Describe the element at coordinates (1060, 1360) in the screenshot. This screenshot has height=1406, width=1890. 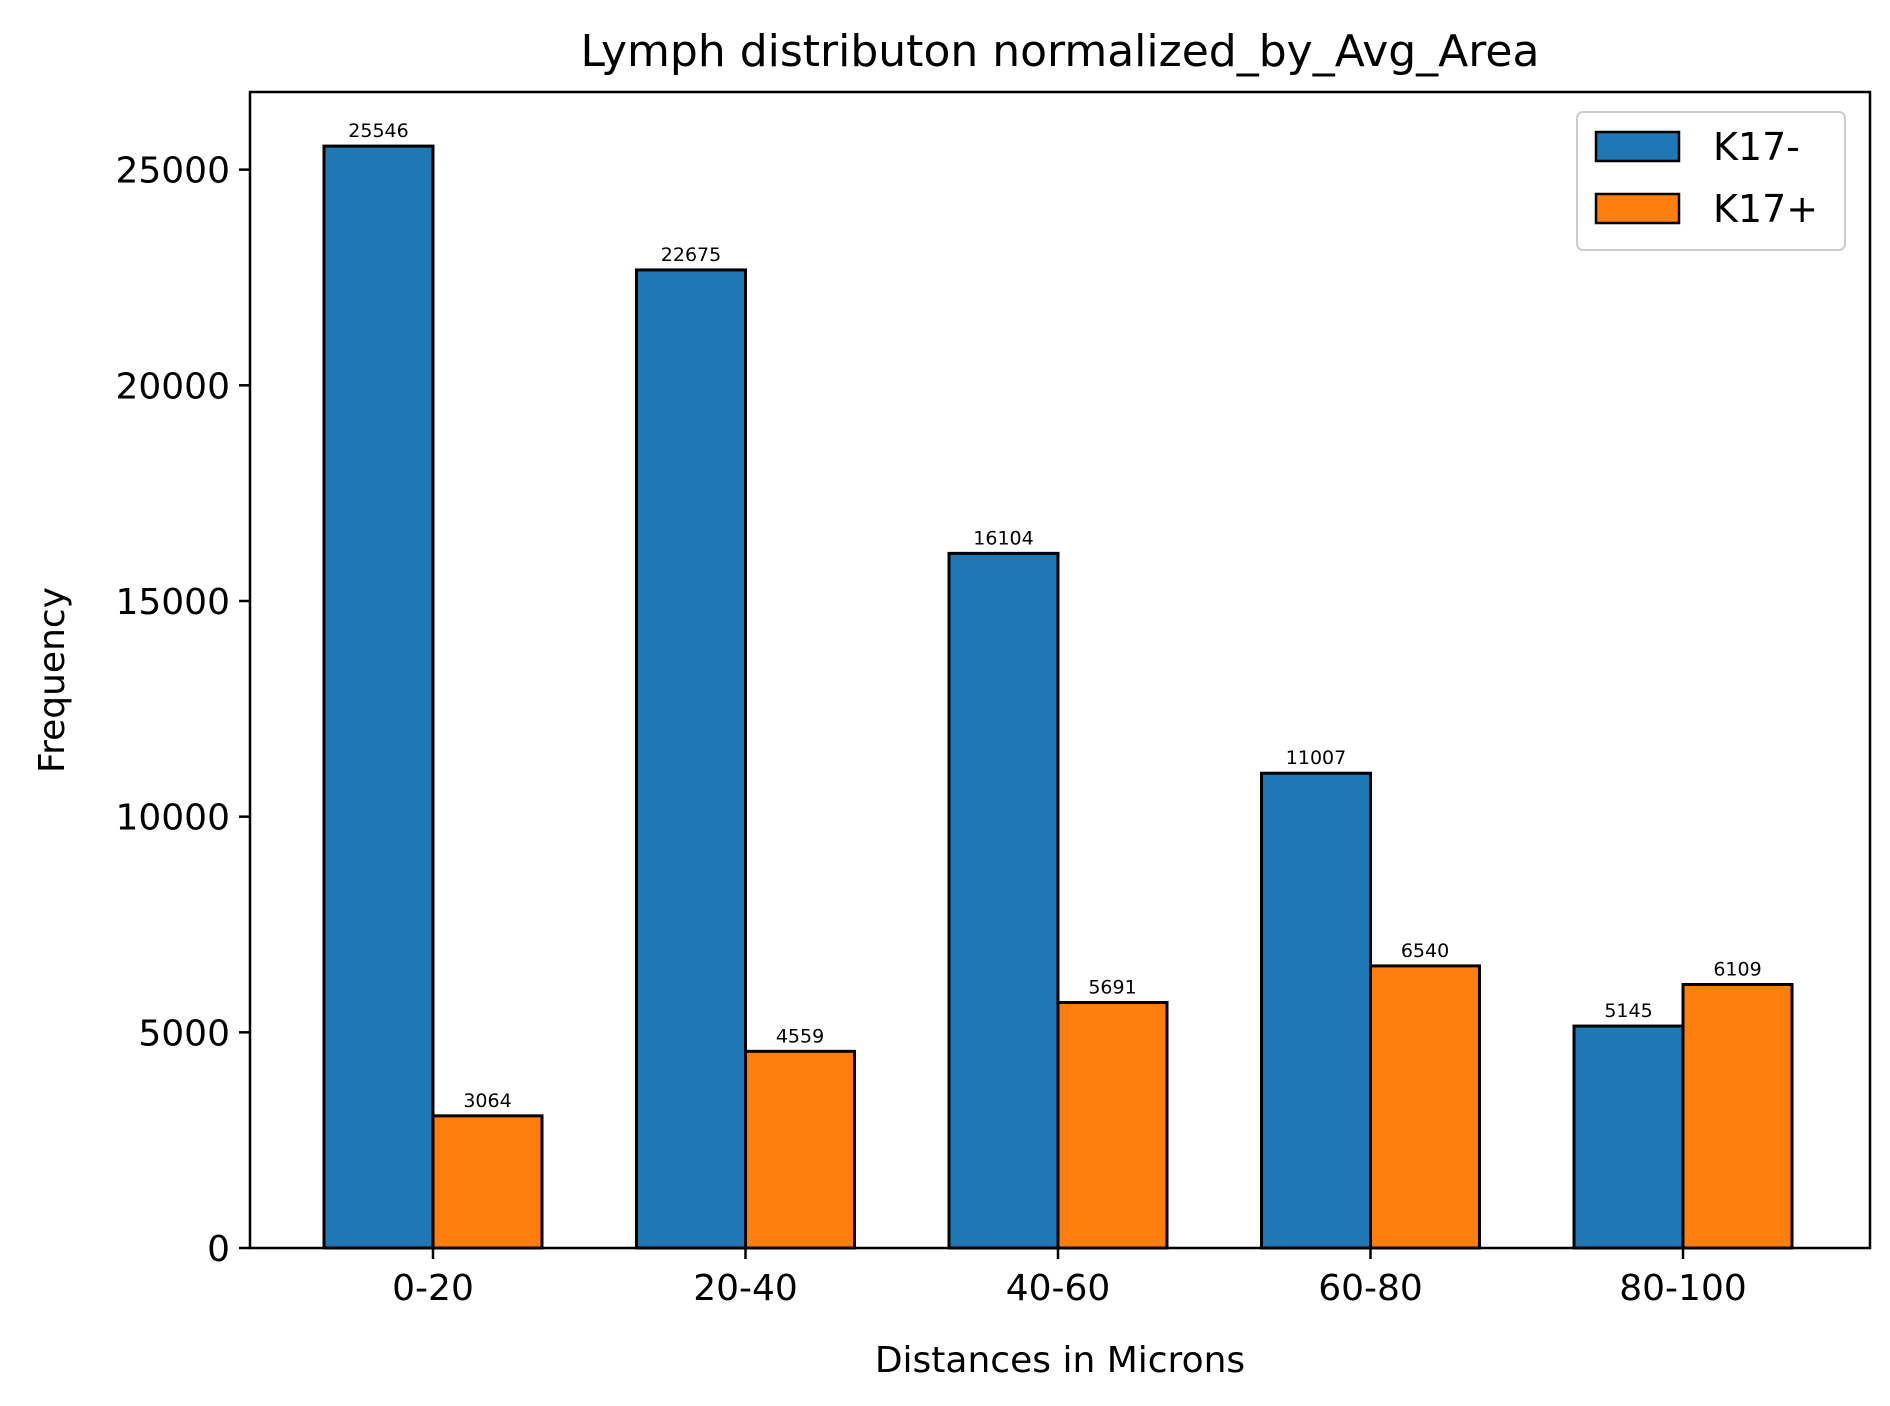
I see `x-axis-label: Distances in Microns` at that location.